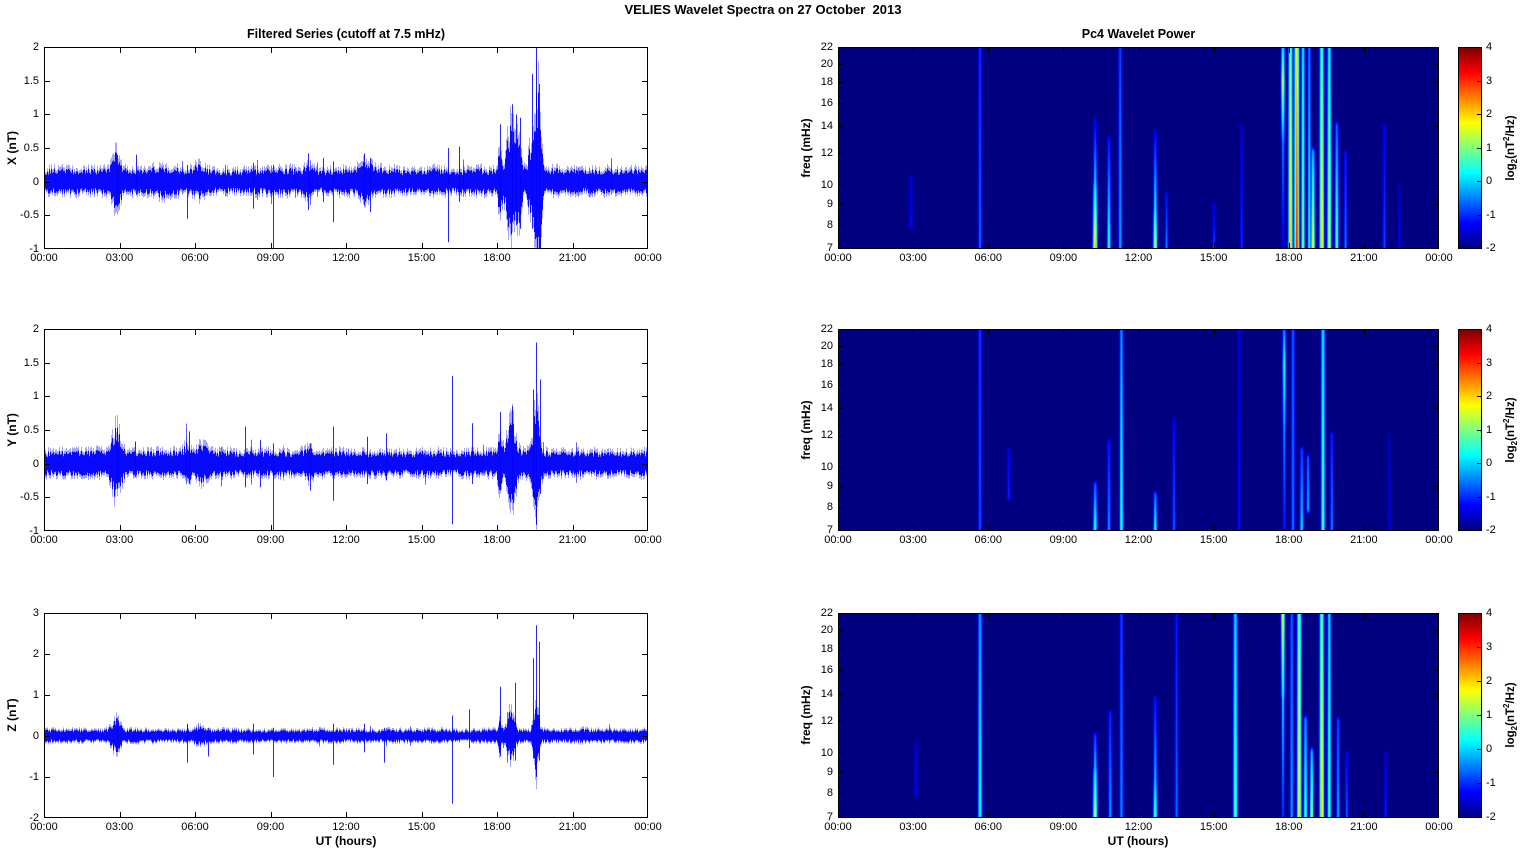 This screenshot has width=1526, height=851. I want to click on z-wavelet-heatmap-canvas, so click(1138, 715).